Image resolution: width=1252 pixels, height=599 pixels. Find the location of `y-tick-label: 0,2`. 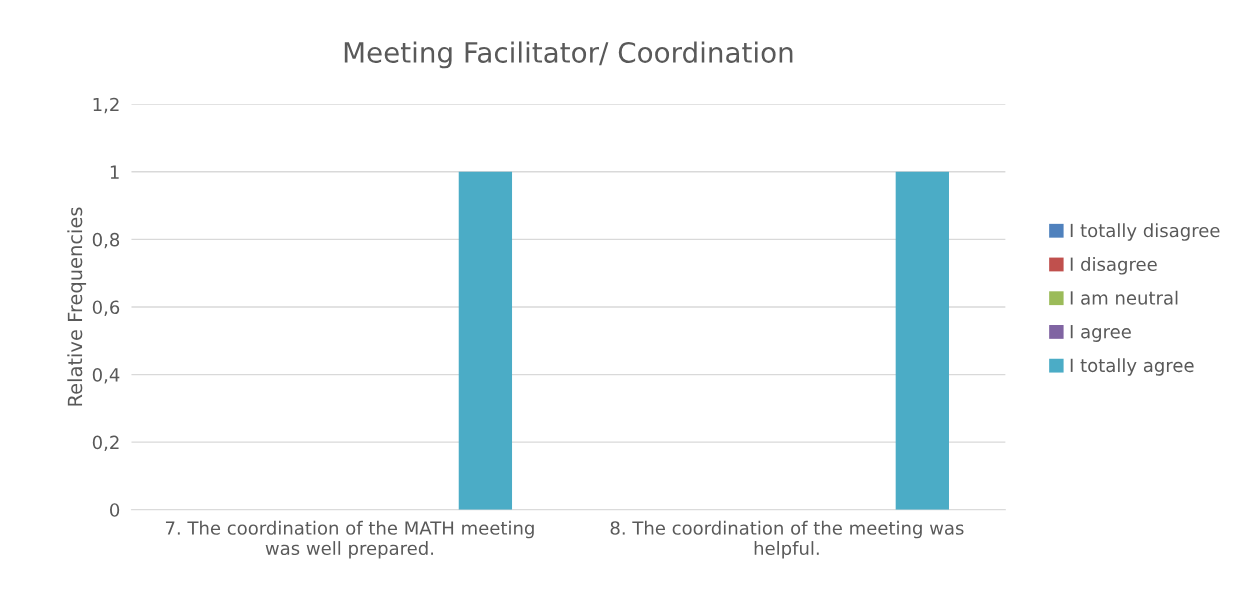

y-tick-label: 0,2 is located at coordinates (105, 443).